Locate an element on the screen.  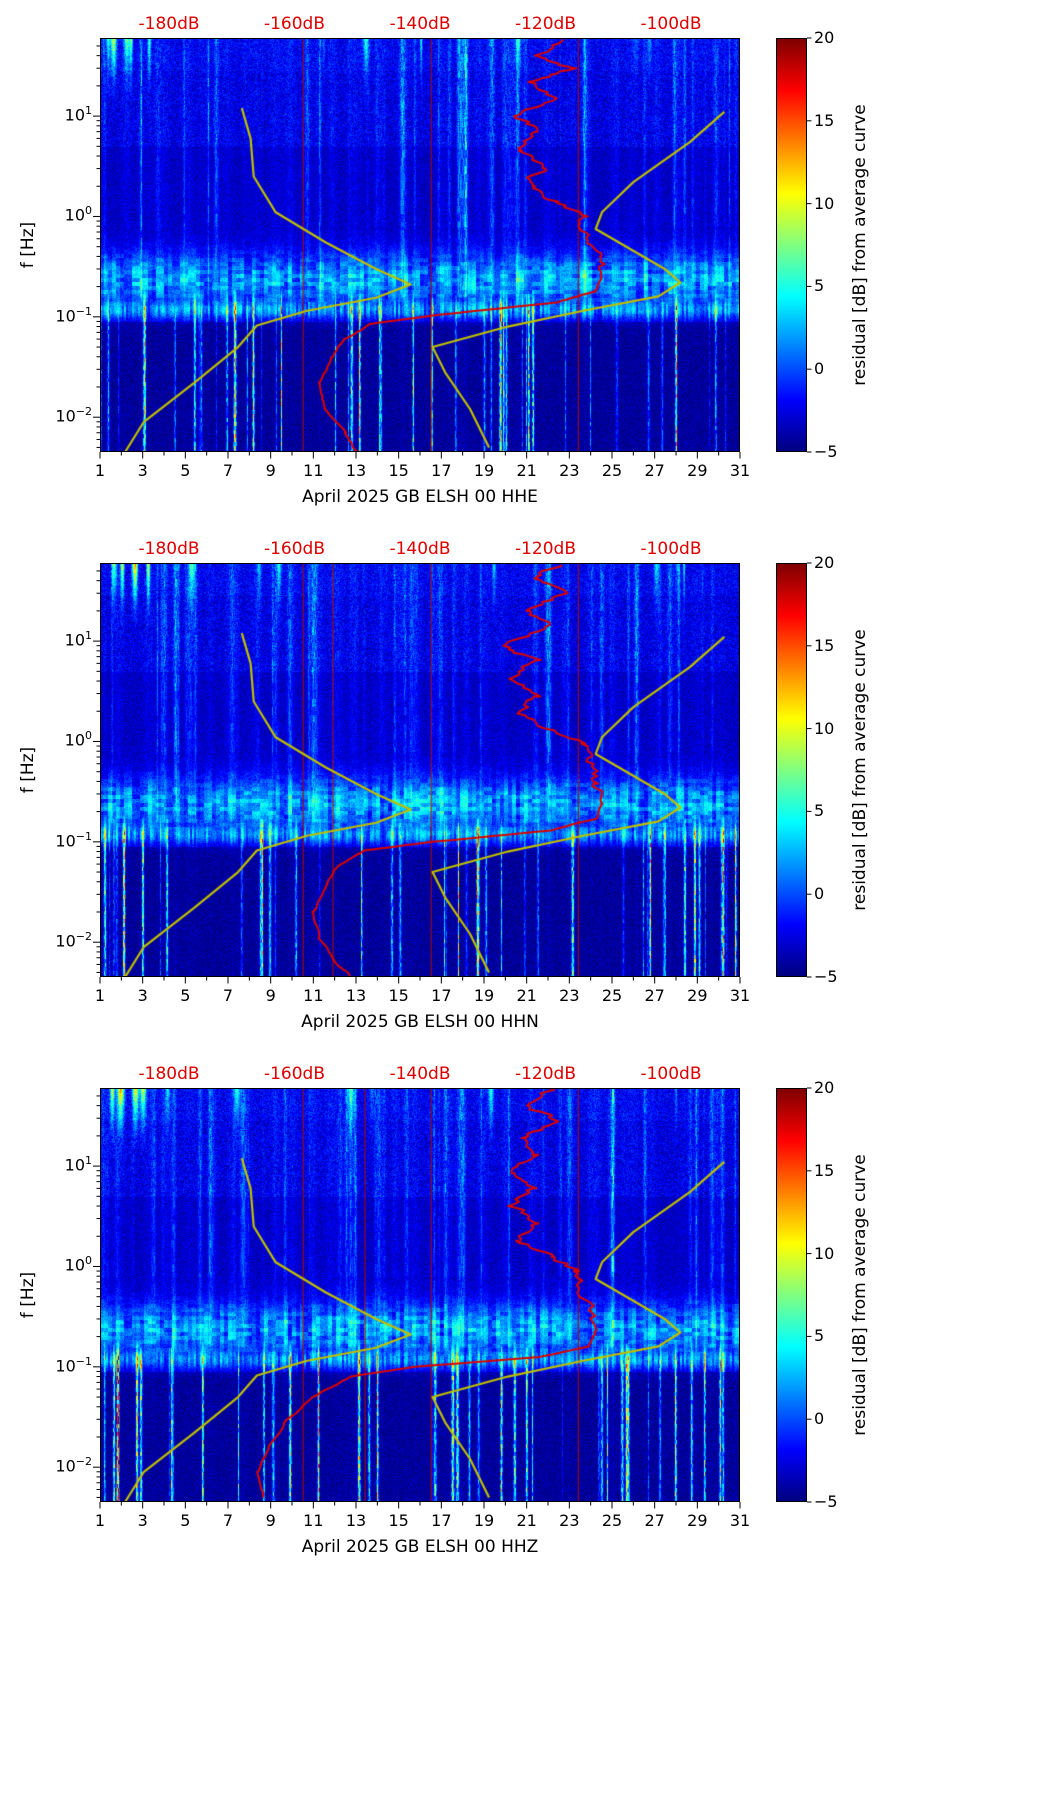
x-axis-label: April 2025 GB ELSH 00 HHN is located at coordinates (420, 1022).